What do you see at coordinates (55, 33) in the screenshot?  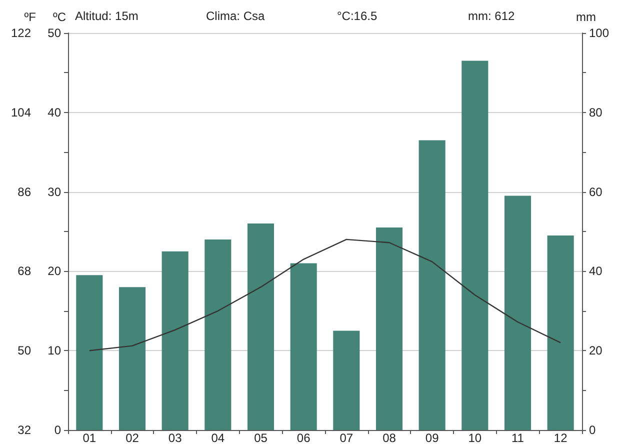 I see `y-tick-label: 50` at bounding box center [55, 33].